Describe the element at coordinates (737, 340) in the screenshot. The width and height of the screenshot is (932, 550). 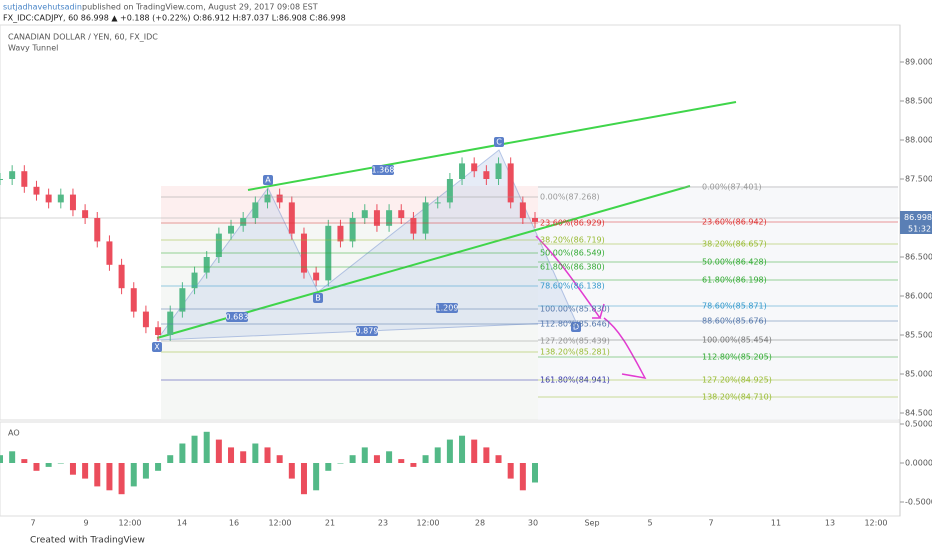
I see `fib-label: 100.00%(85.454)` at that location.